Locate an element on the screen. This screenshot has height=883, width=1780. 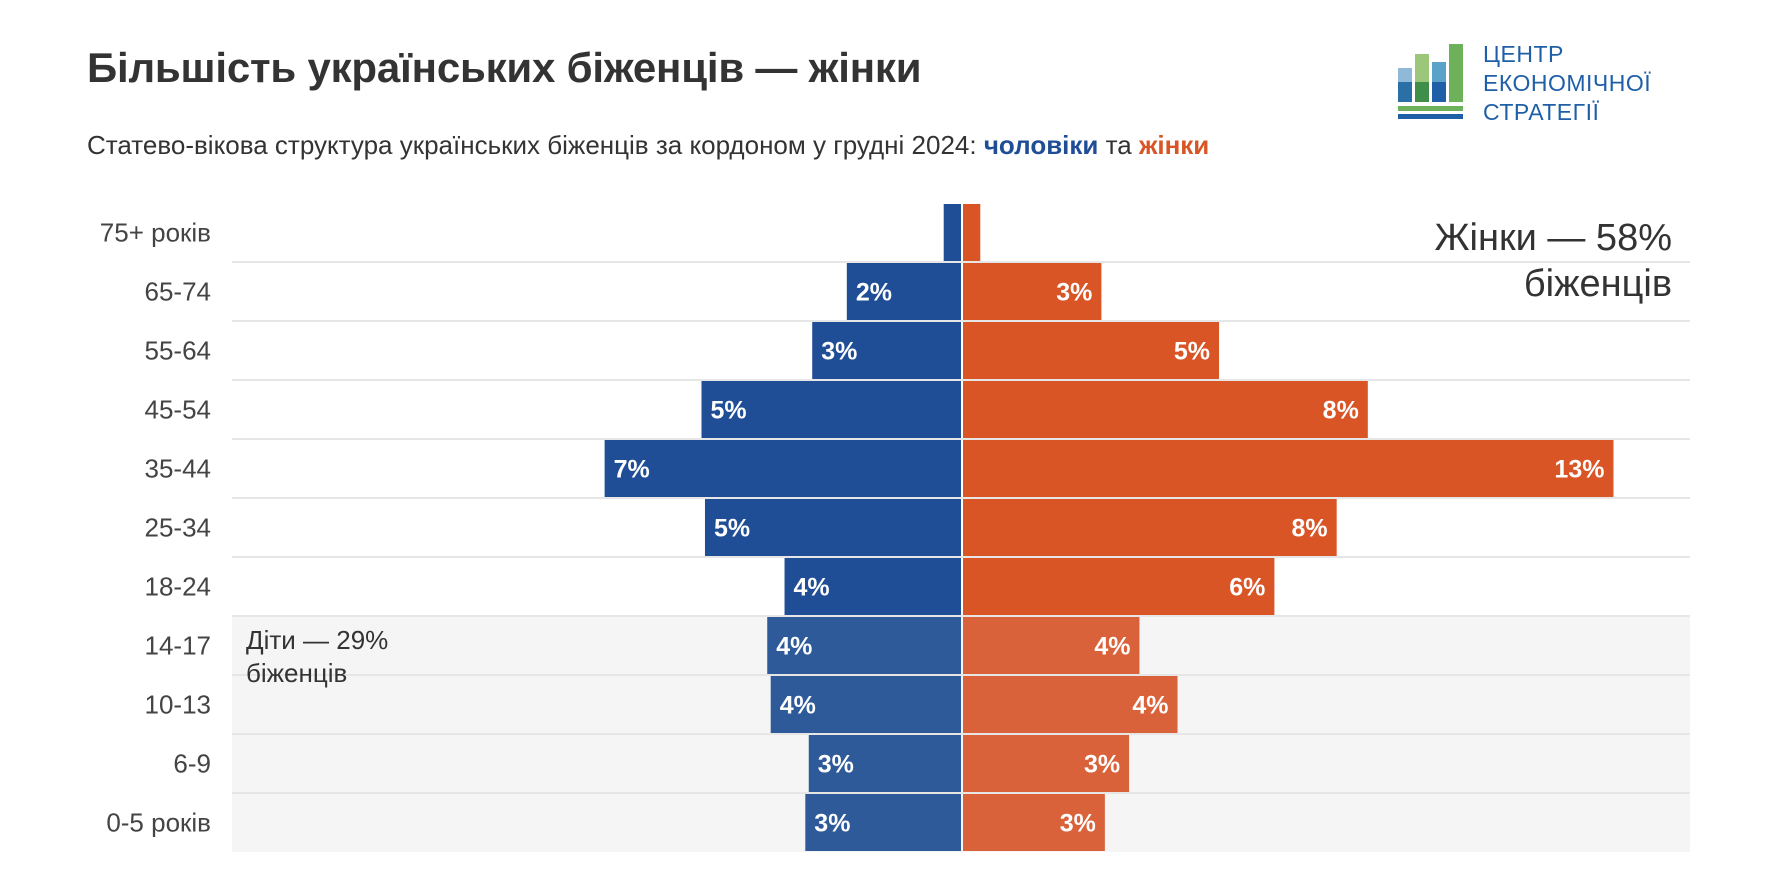
women-value-label: 6% is located at coordinates (1247, 588).